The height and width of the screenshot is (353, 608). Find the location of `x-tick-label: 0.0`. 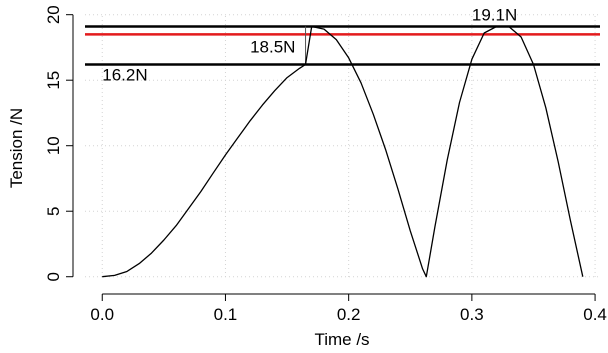

x-tick-label: 0.0 is located at coordinates (102, 314).